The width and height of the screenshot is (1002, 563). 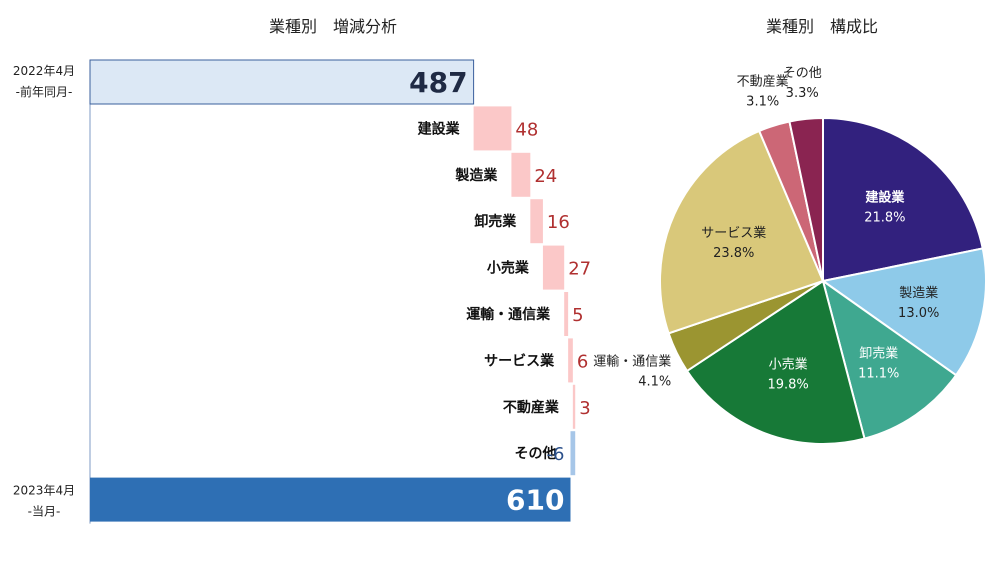 I want to click on pie-label: 小売業, so click(x=788, y=364).